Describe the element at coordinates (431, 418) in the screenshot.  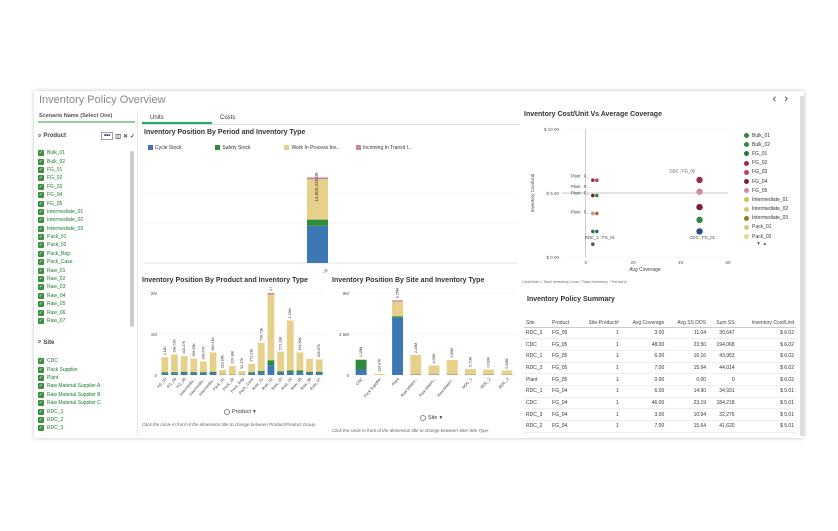
I see `site-dimension-selector: Site ▾` at that location.